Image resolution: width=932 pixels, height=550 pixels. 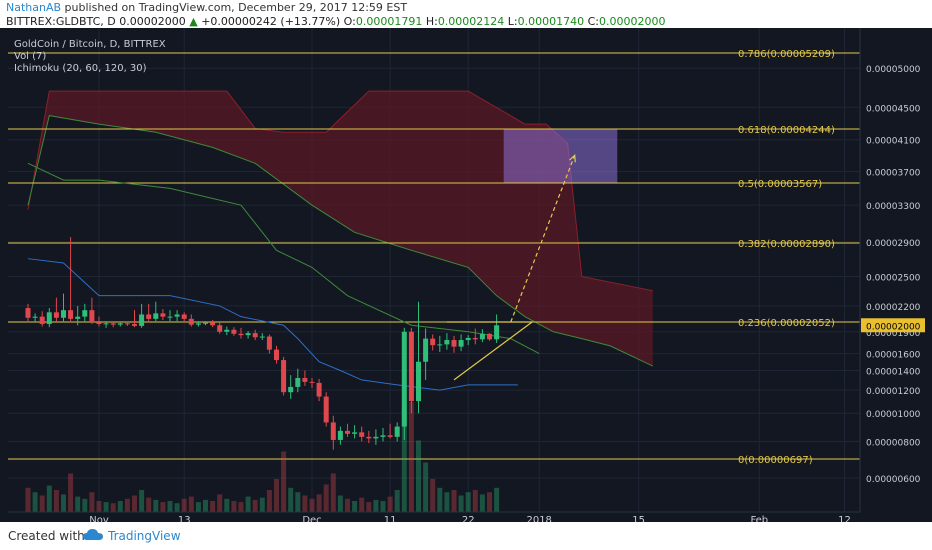 I want to click on current-price-tag, so click(x=893, y=325).